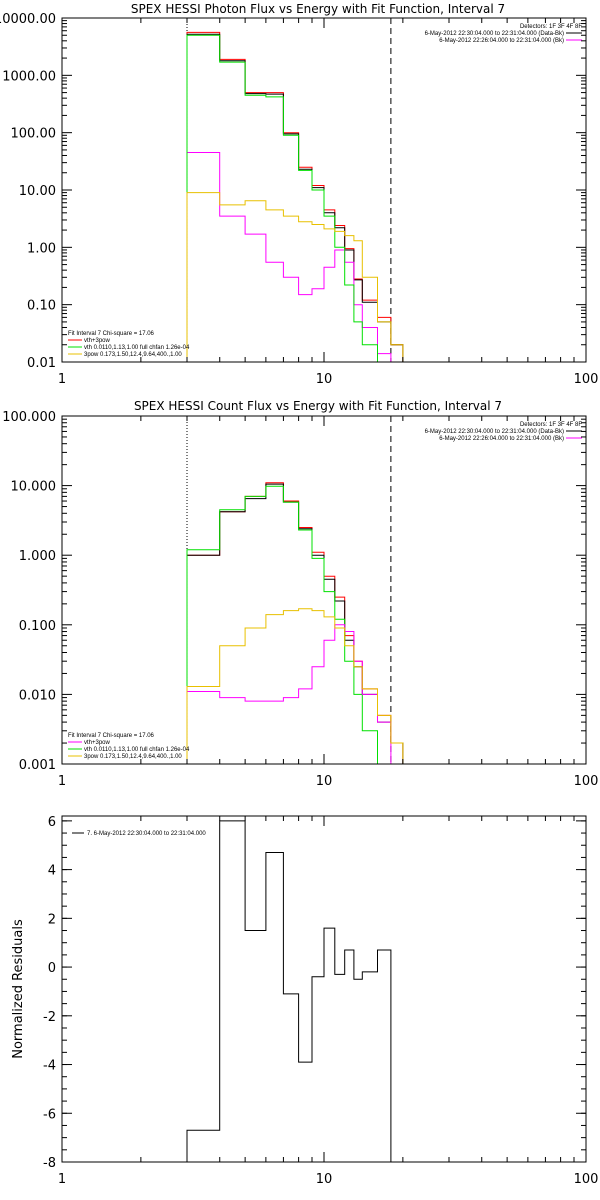 Image resolution: width=600 pixels, height=1200 pixels. I want to click on y-tick-label: -6, so click(49, 1114).